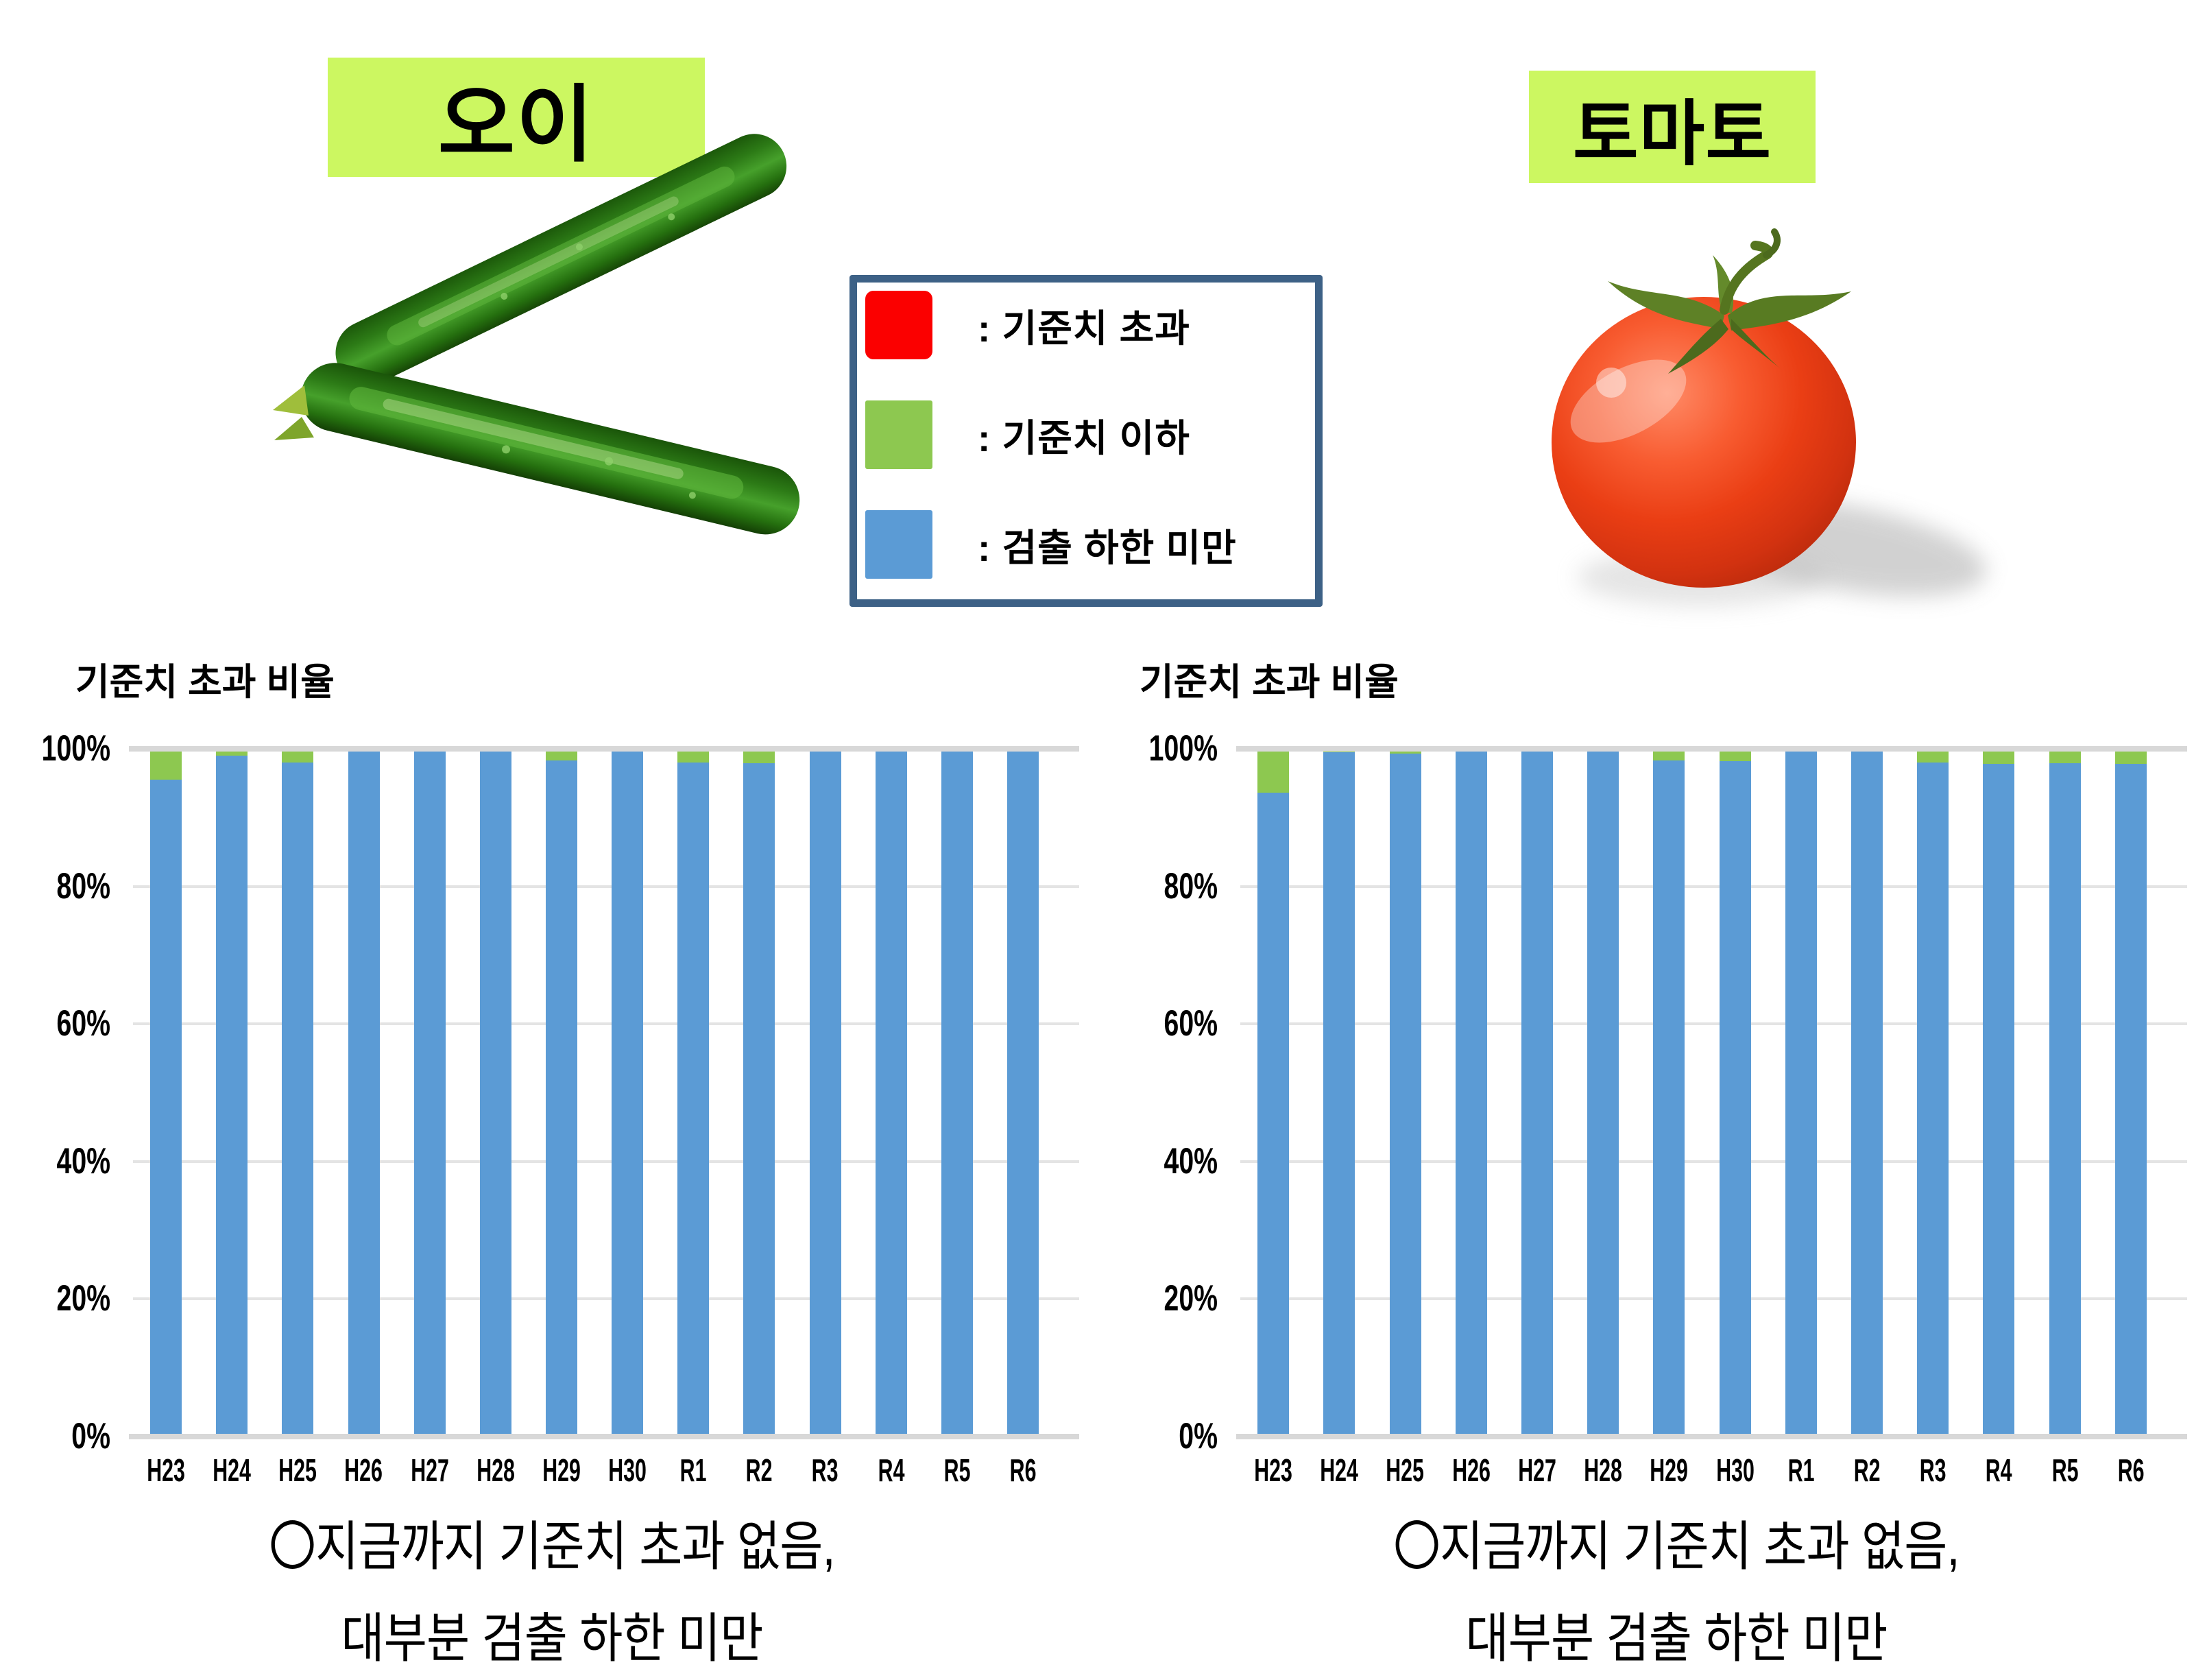 This screenshot has width=2194, height=1680. I want to click on bar-H25-기준치 이하, so click(298, 756).